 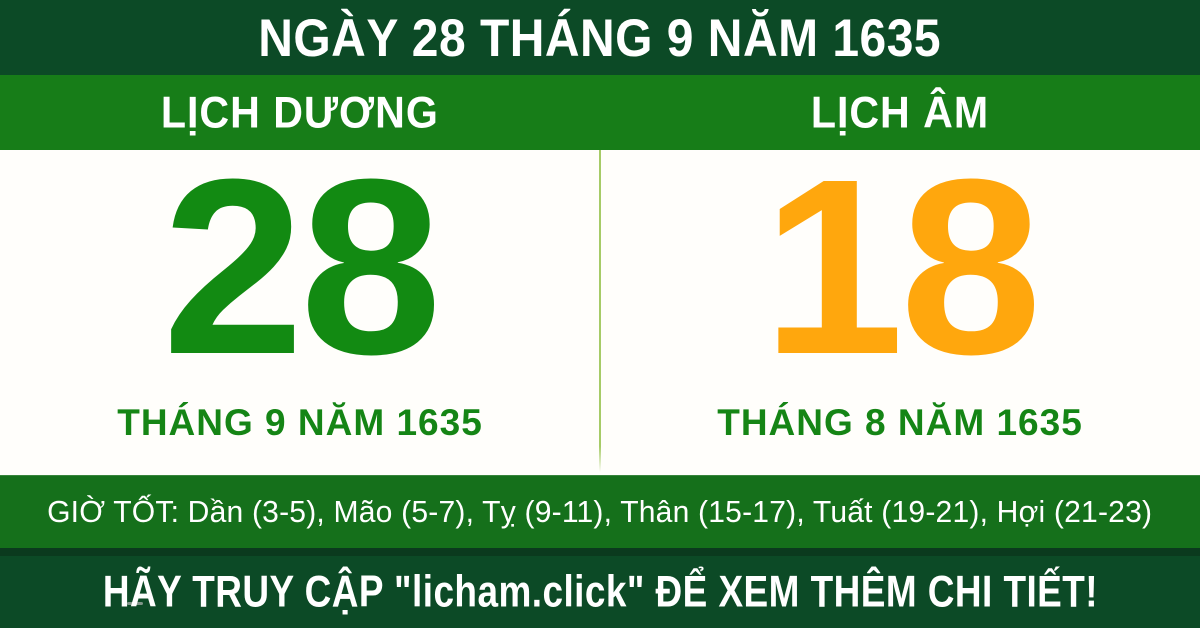 I want to click on calendar-type-row: LỊCH DƯƠNG LỊCH ÂM, so click(x=600, y=112).